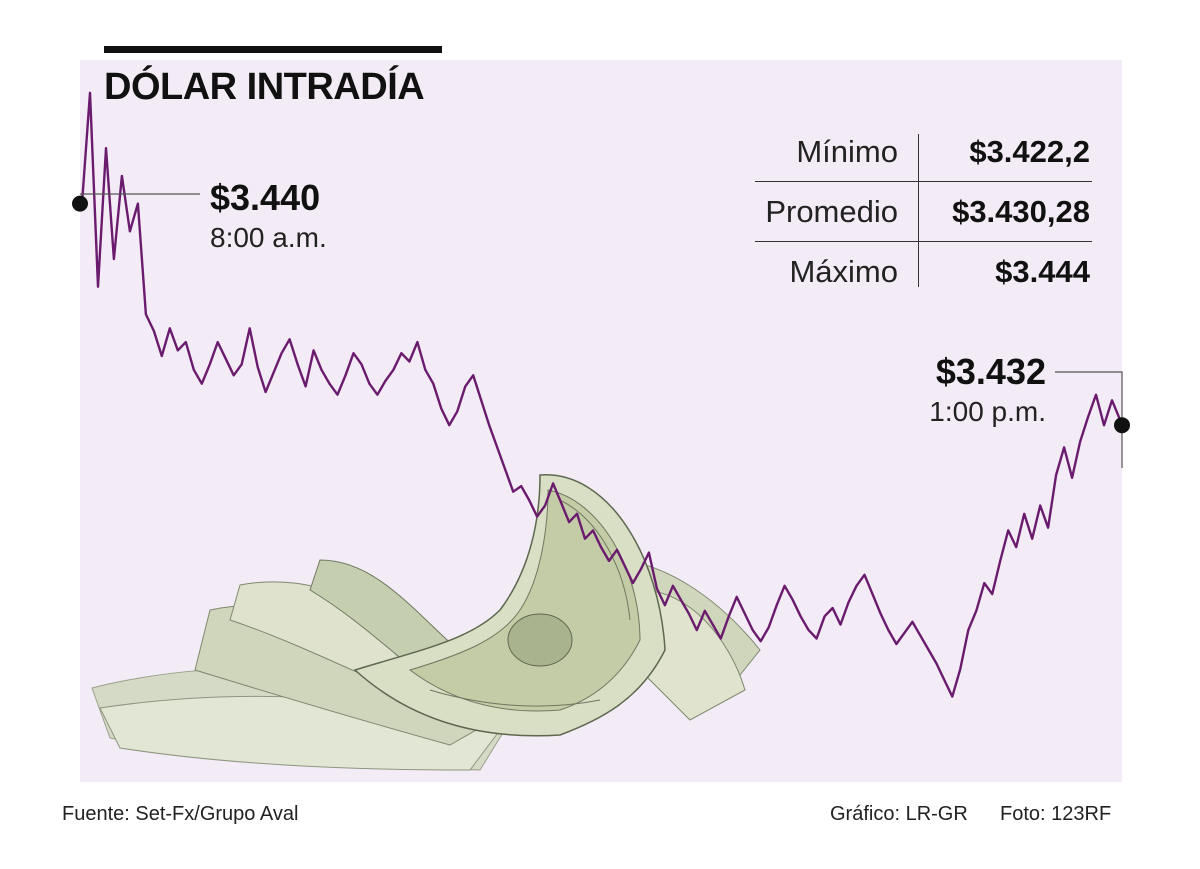 The width and height of the screenshot is (1200, 869). Describe the element at coordinates (265, 197) in the screenshot. I see `open-value-label: $3.440` at that location.